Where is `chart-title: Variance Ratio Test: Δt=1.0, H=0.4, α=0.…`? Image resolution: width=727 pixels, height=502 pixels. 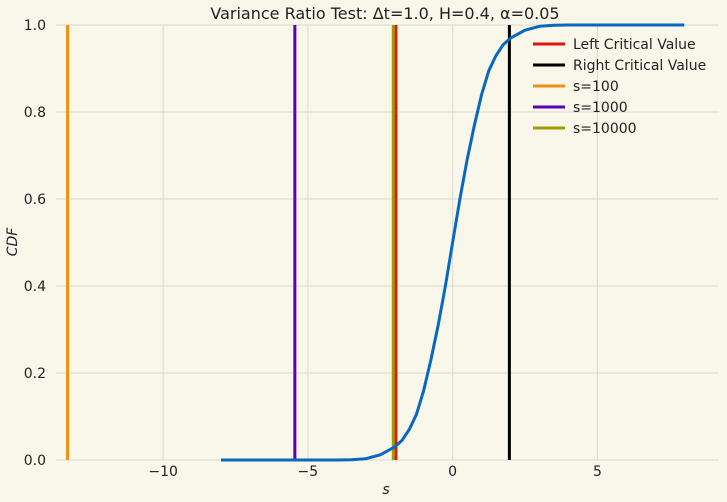 chart-title: Variance Ratio Test: Δt=1.0, H=0.4, α=0.… is located at coordinates (384, 13).